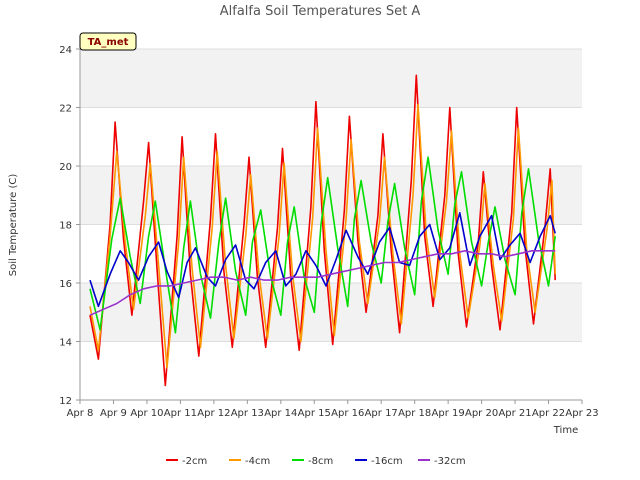 The image size is (640, 480). I want to click on badge-label: TA_met, so click(108, 42).